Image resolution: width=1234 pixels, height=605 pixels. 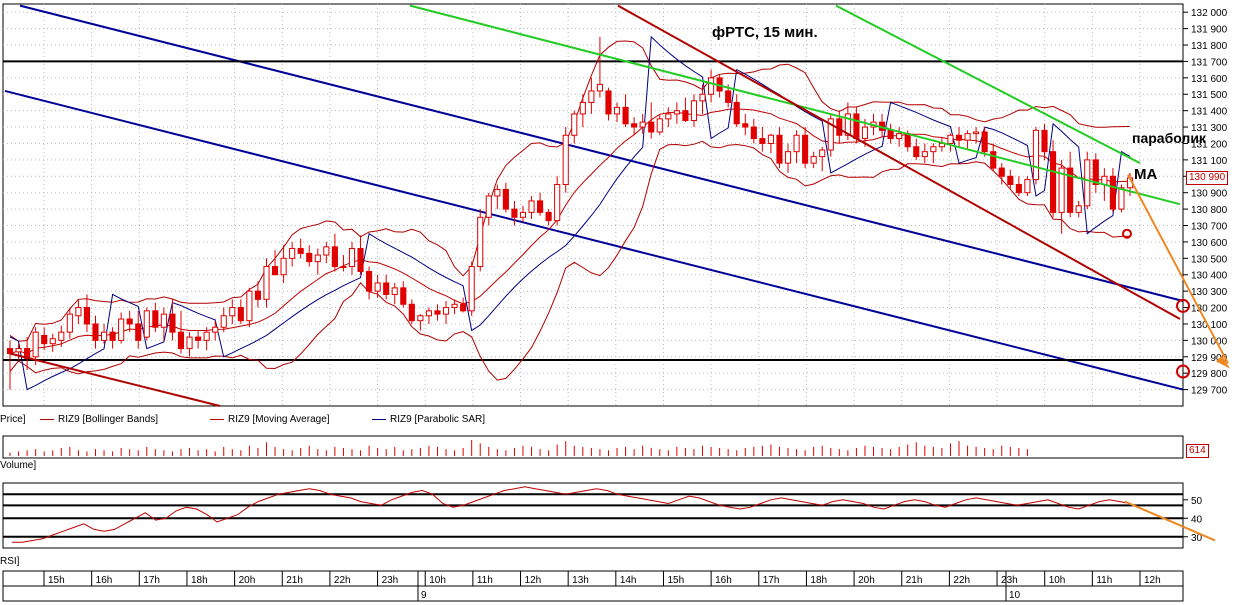 What do you see at coordinates (1197, 538) in the screenshot?
I see `rsi-tick-label: 30` at bounding box center [1197, 538].